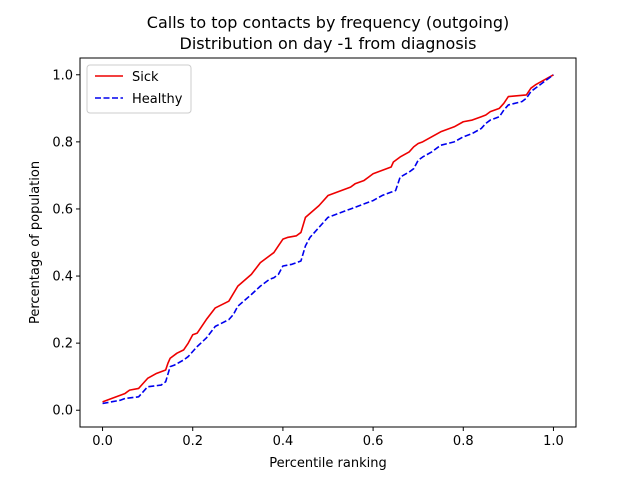  I want to click on x-tick-label: 0.0, so click(102, 441).